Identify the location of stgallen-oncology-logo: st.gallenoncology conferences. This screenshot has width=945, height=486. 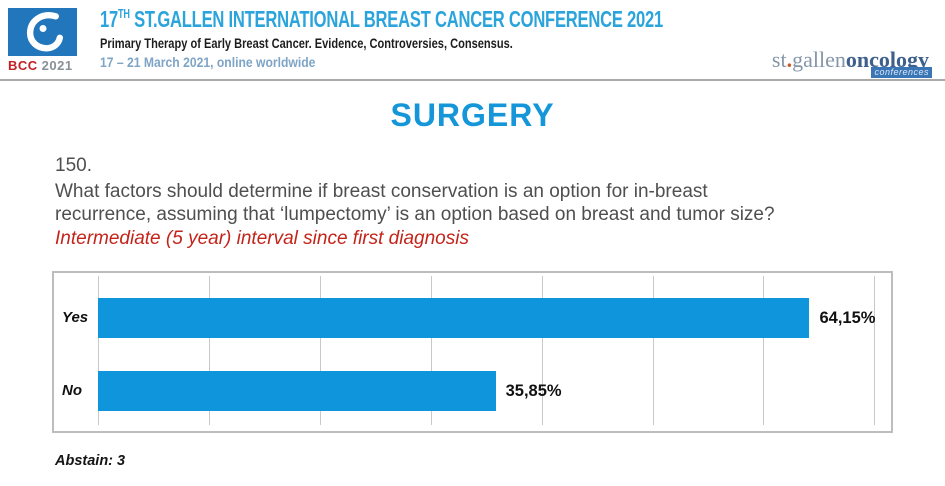
(851, 62).